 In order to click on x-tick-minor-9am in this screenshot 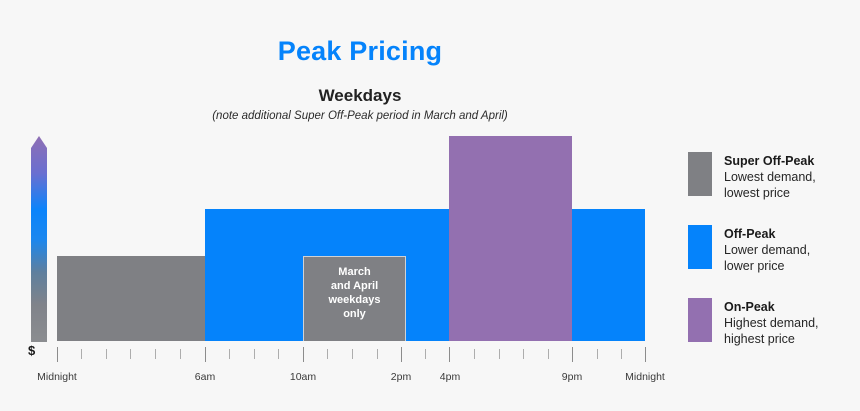, I will do `click(278, 354)`.